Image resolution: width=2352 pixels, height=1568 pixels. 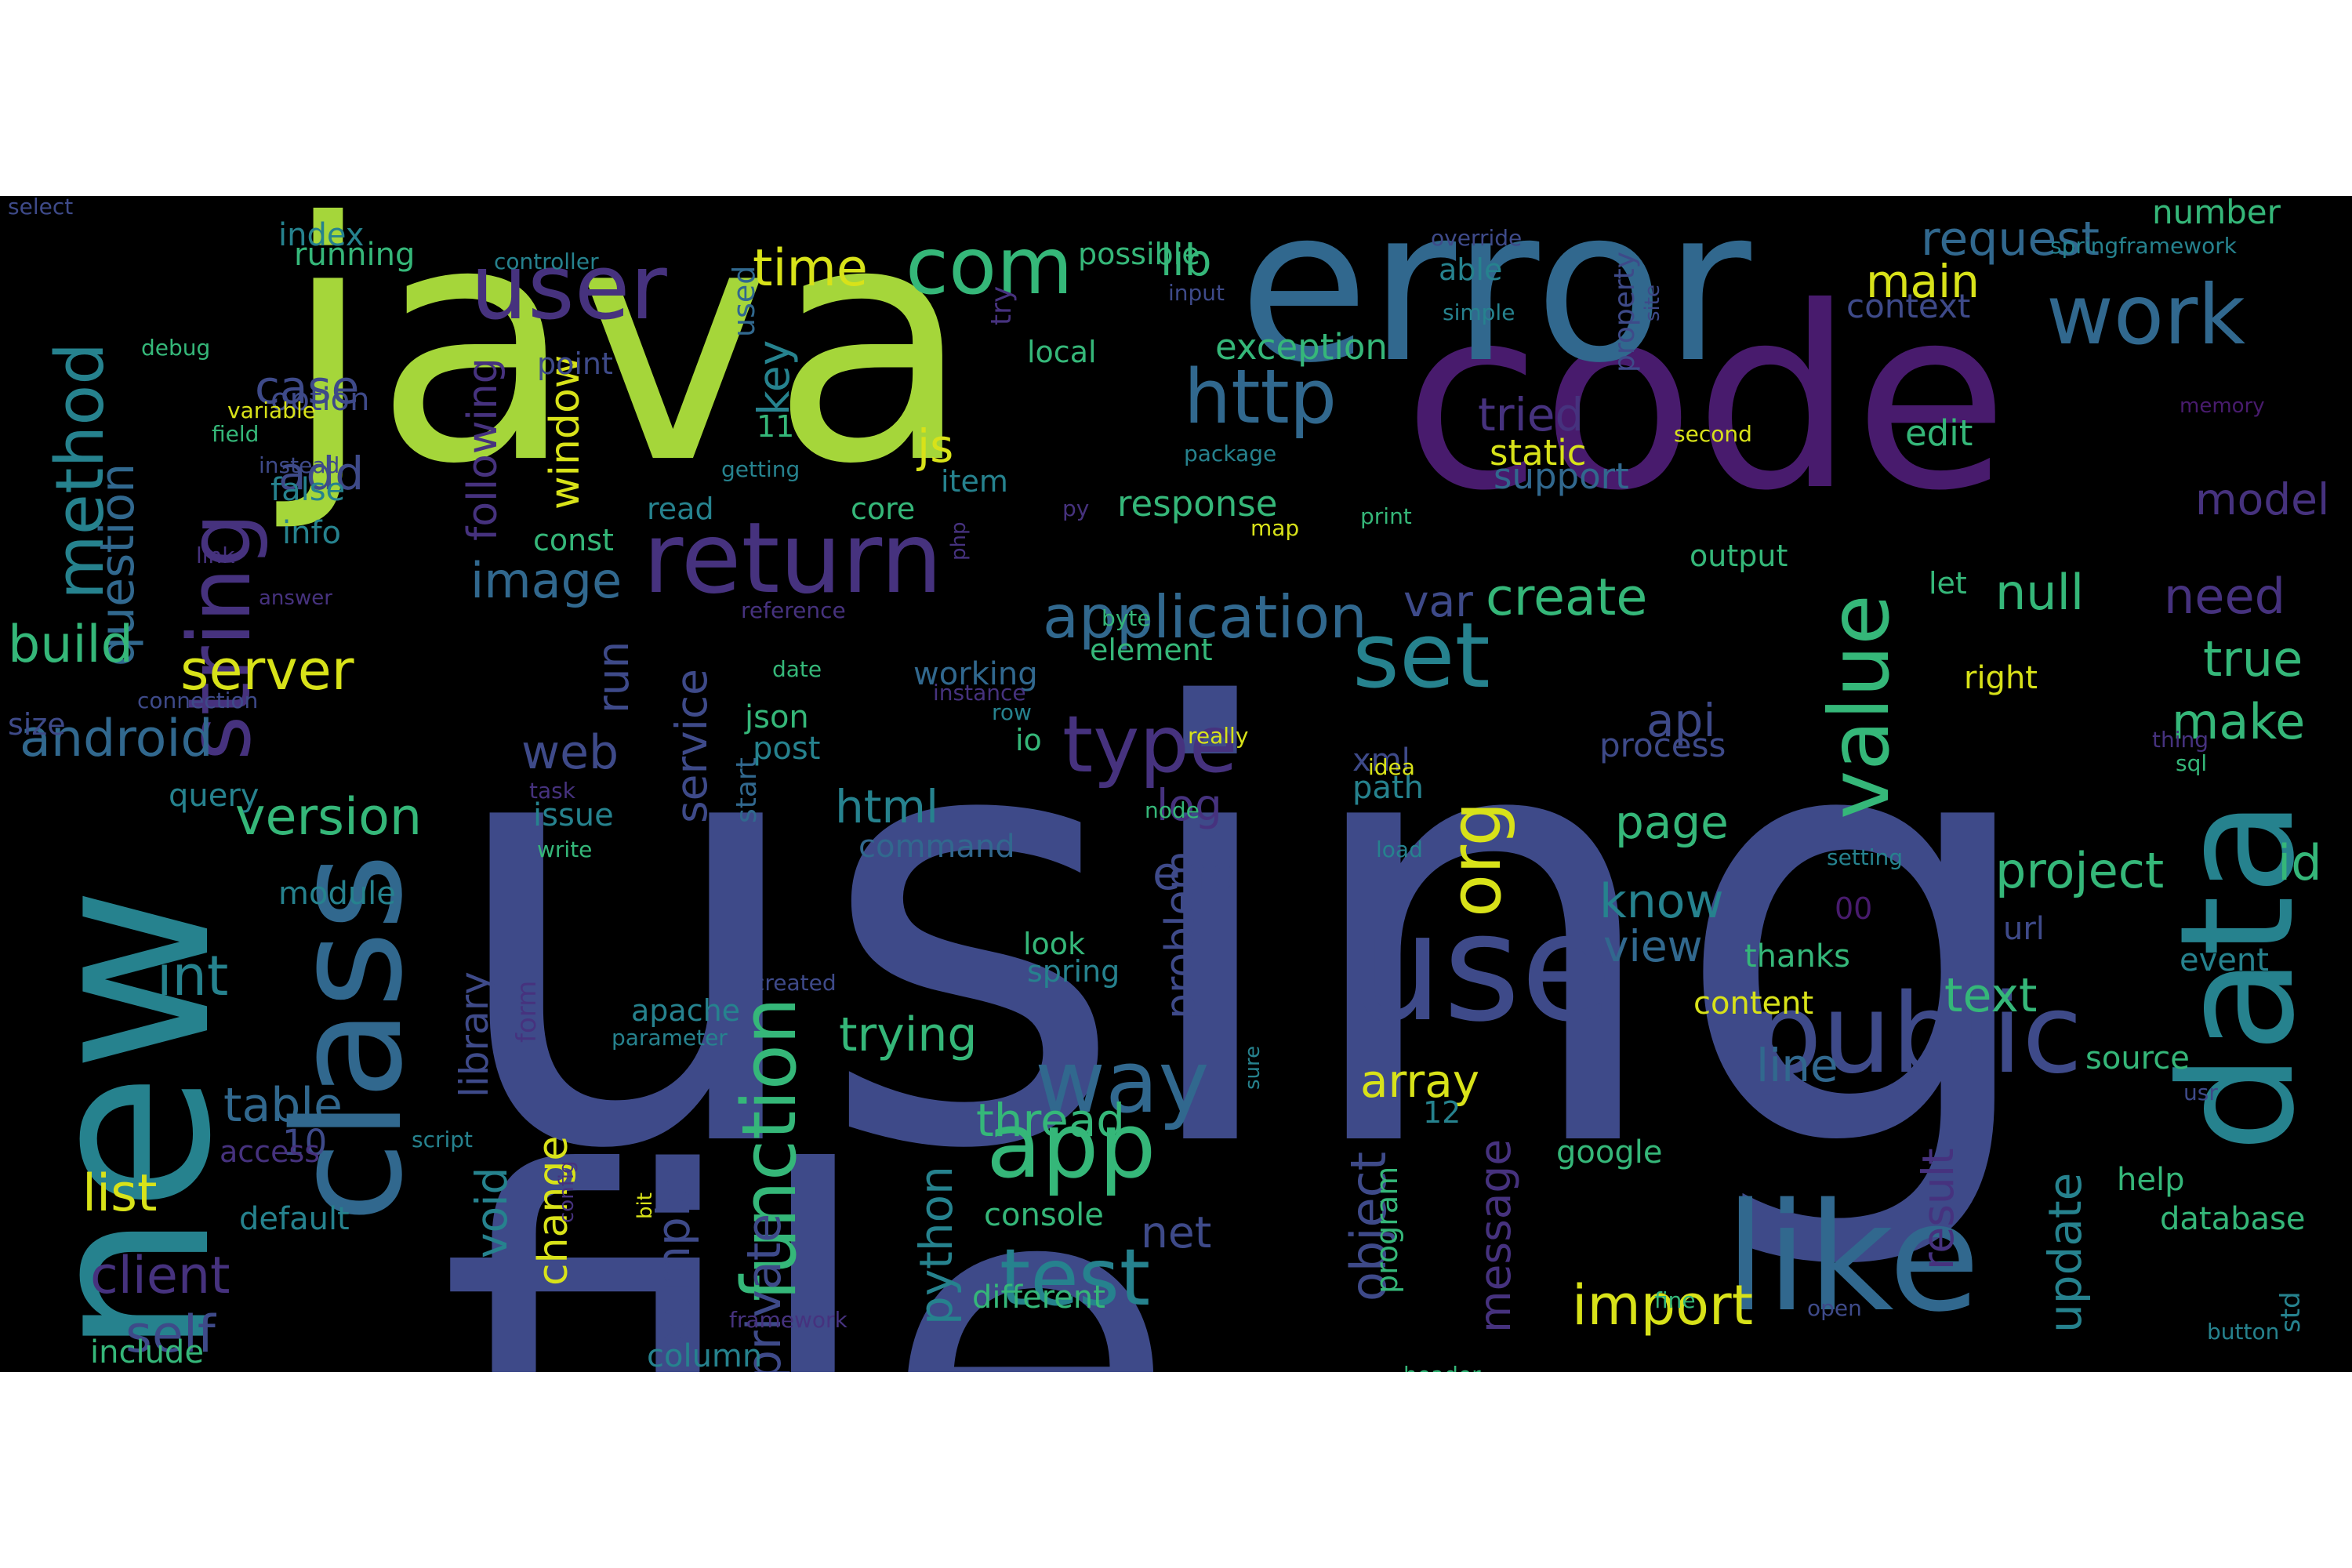 I want to click on word-error: error, so click(x=1495, y=302).